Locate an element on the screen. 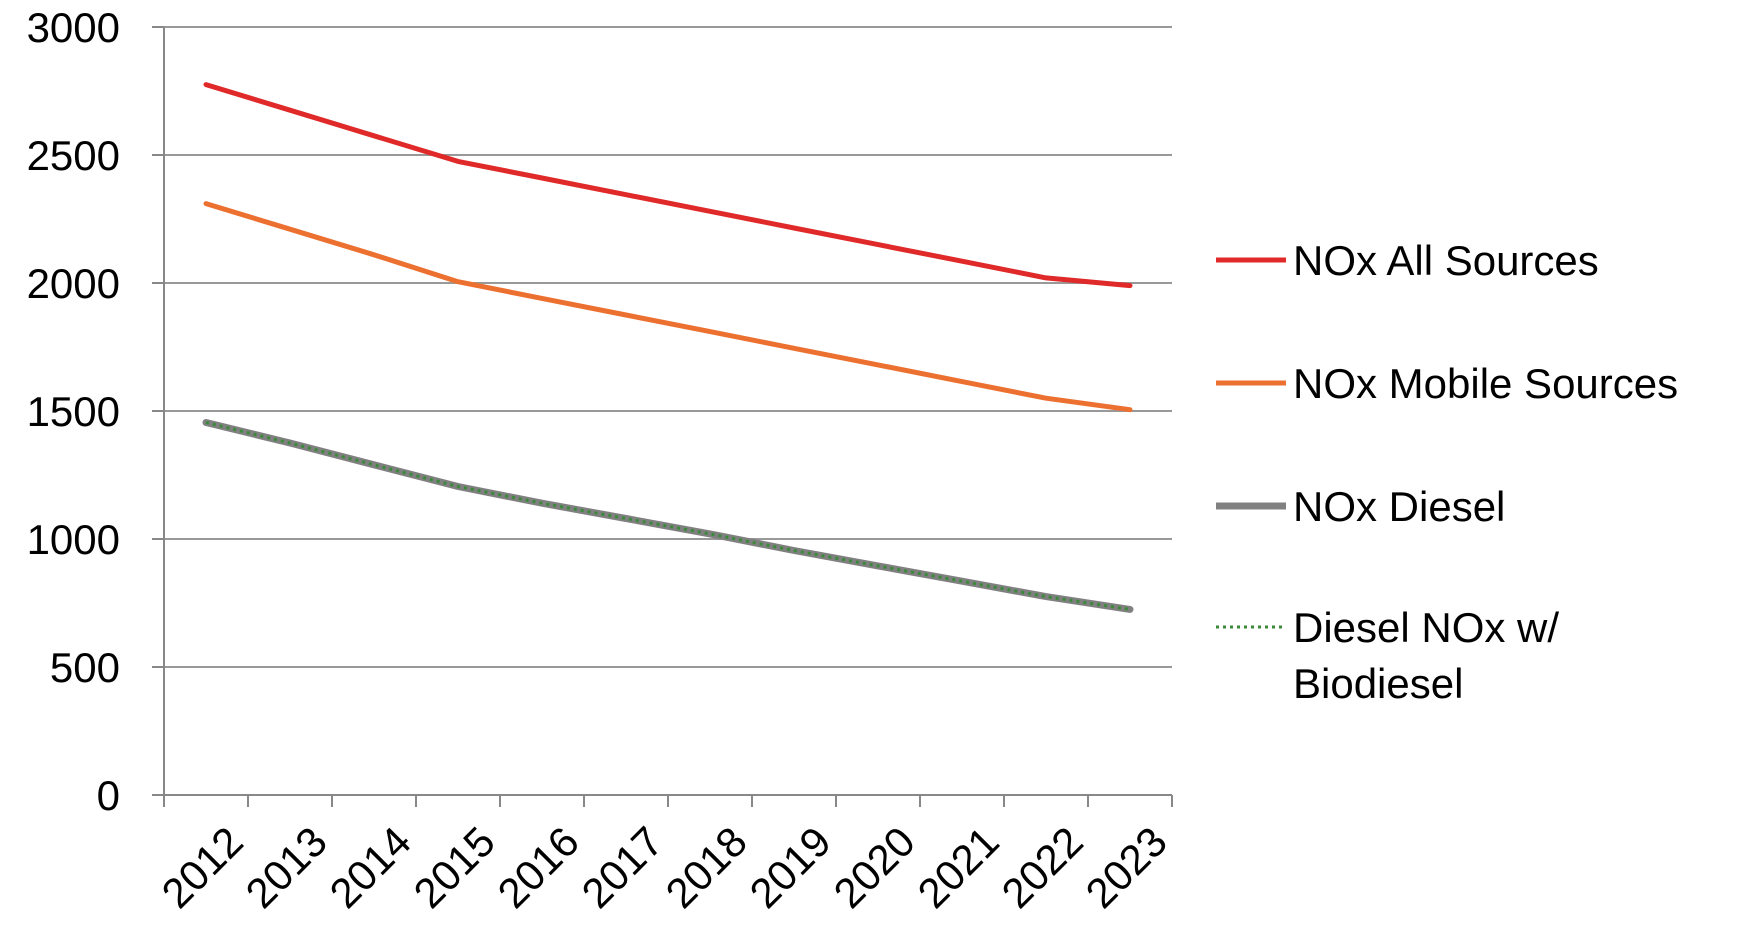 This screenshot has width=1745, height=926. x-tick-label: 2021 is located at coordinates (958, 867).